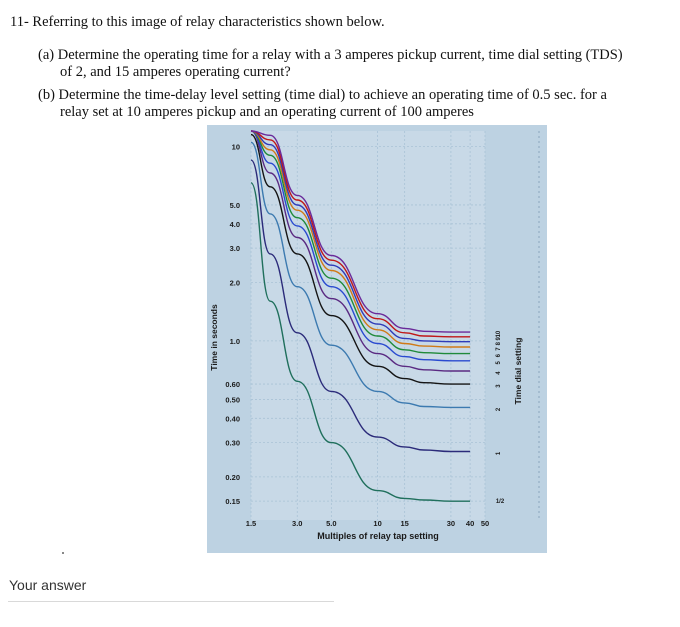 The height and width of the screenshot is (627, 680). I want to click on y-tick-label: 3.0, so click(235, 248).